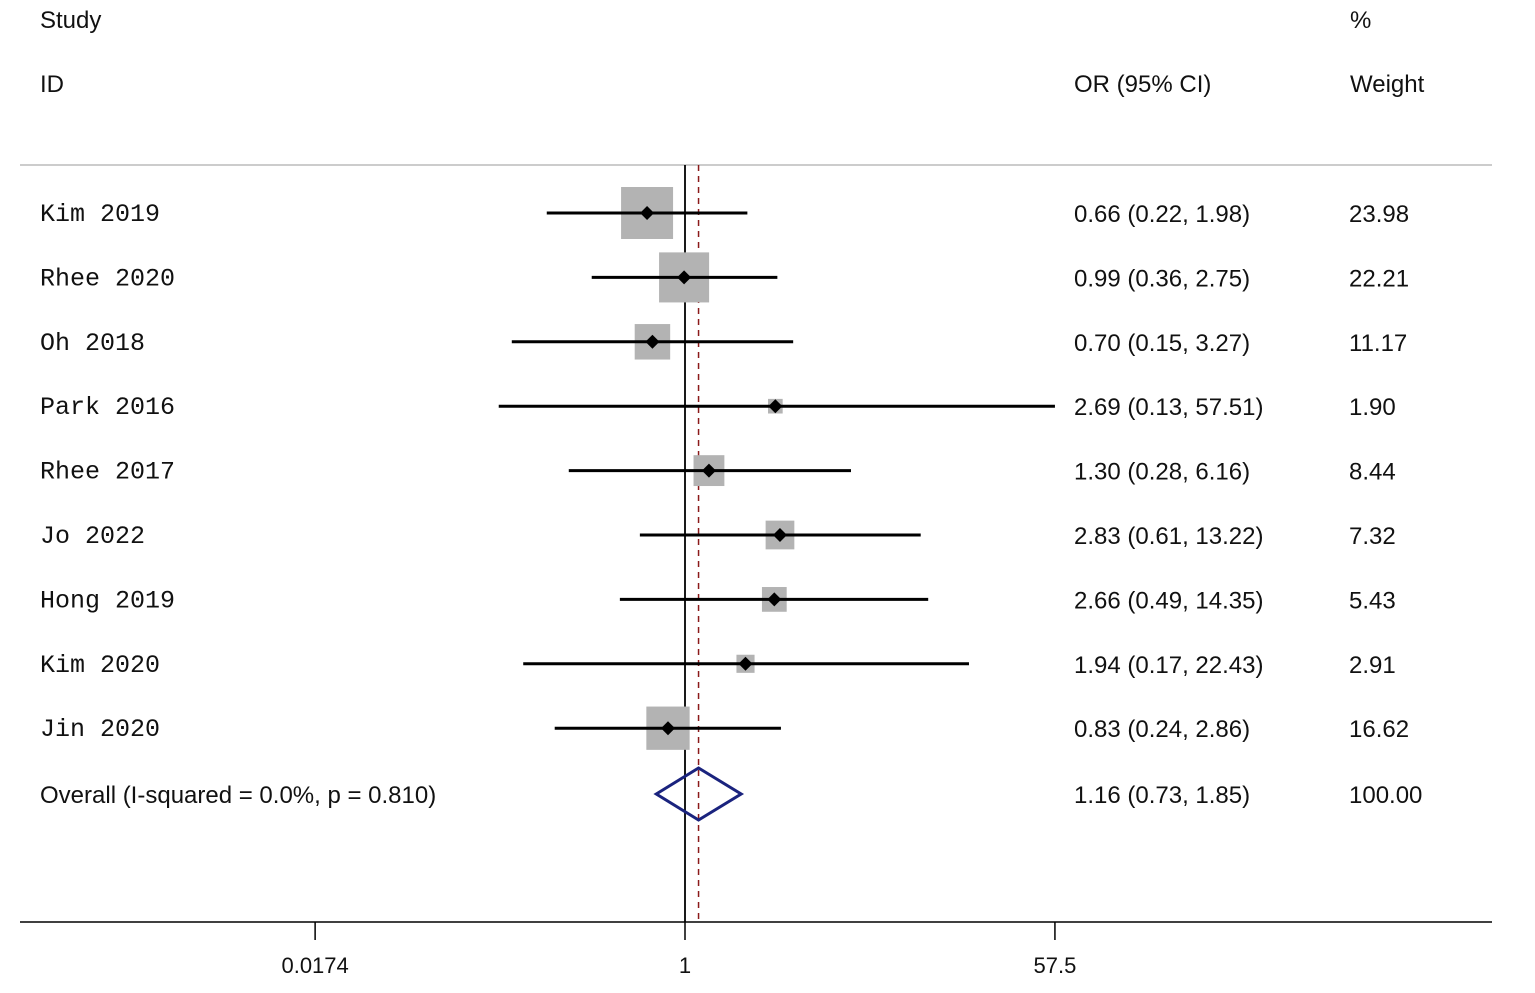 The width and height of the screenshot is (1535, 993). I want to click on header-id: ID, so click(52, 84).